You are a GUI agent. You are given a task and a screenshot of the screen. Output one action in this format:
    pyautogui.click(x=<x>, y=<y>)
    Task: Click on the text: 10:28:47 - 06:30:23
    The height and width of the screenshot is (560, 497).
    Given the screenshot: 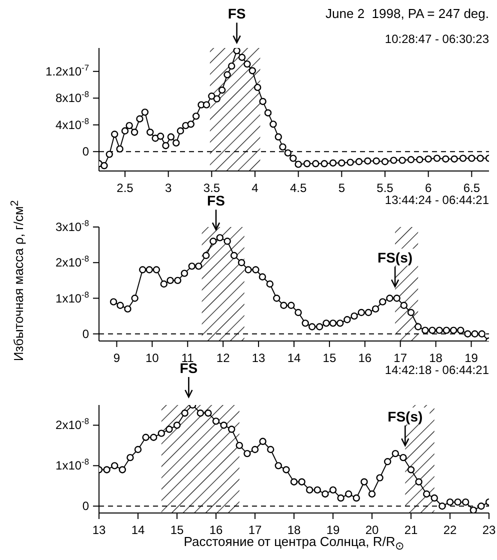 What is the action you would take?
    pyautogui.click(x=436, y=39)
    